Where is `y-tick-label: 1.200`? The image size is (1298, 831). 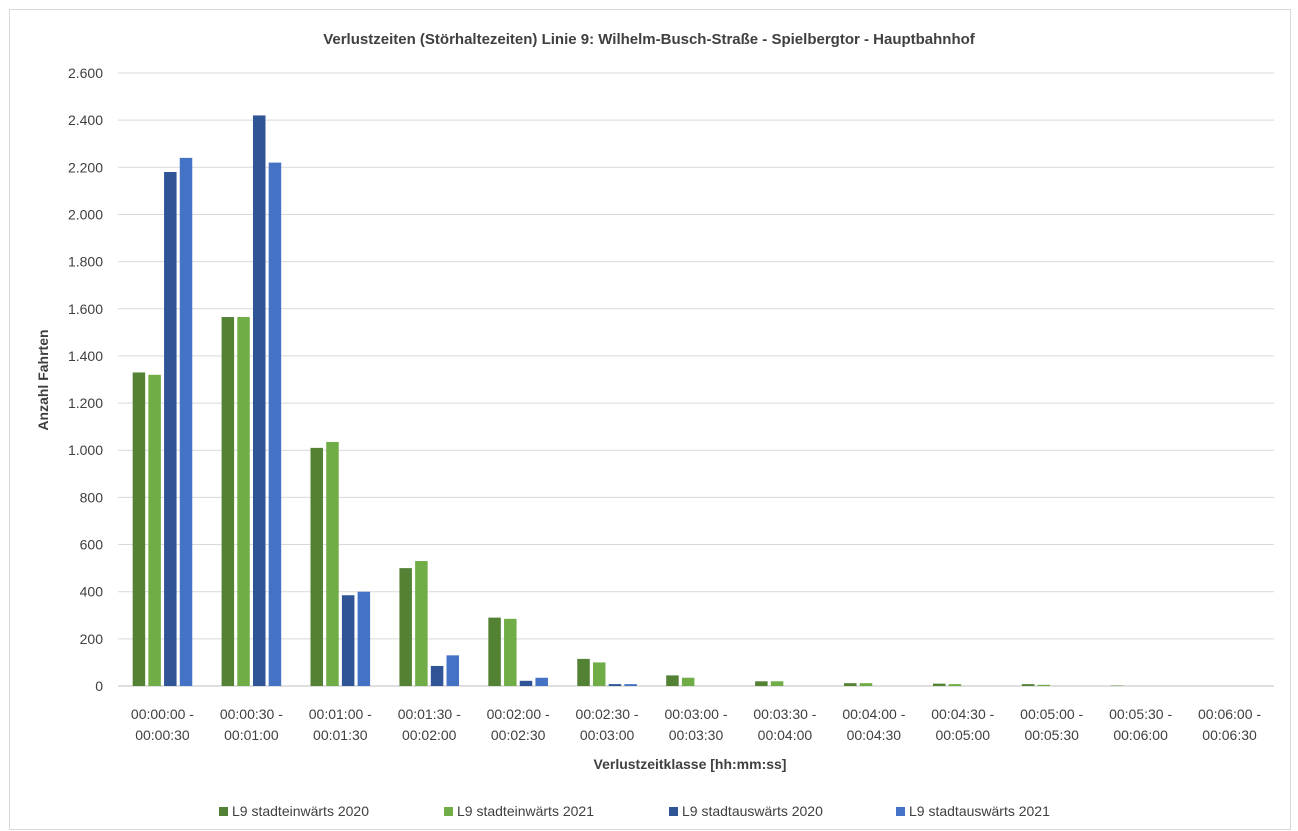 y-tick-label: 1.200 is located at coordinates (85, 403).